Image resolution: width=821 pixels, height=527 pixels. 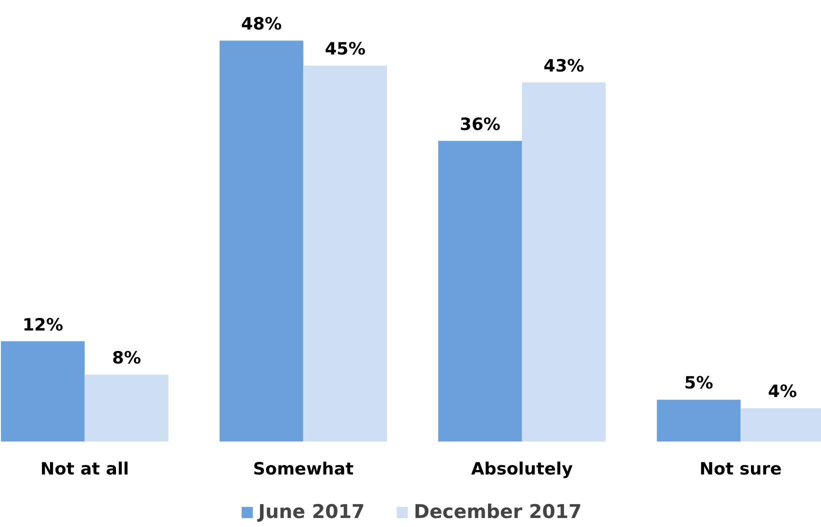 What do you see at coordinates (345, 50) in the screenshot?
I see `data-label: 45%` at bounding box center [345, 50].